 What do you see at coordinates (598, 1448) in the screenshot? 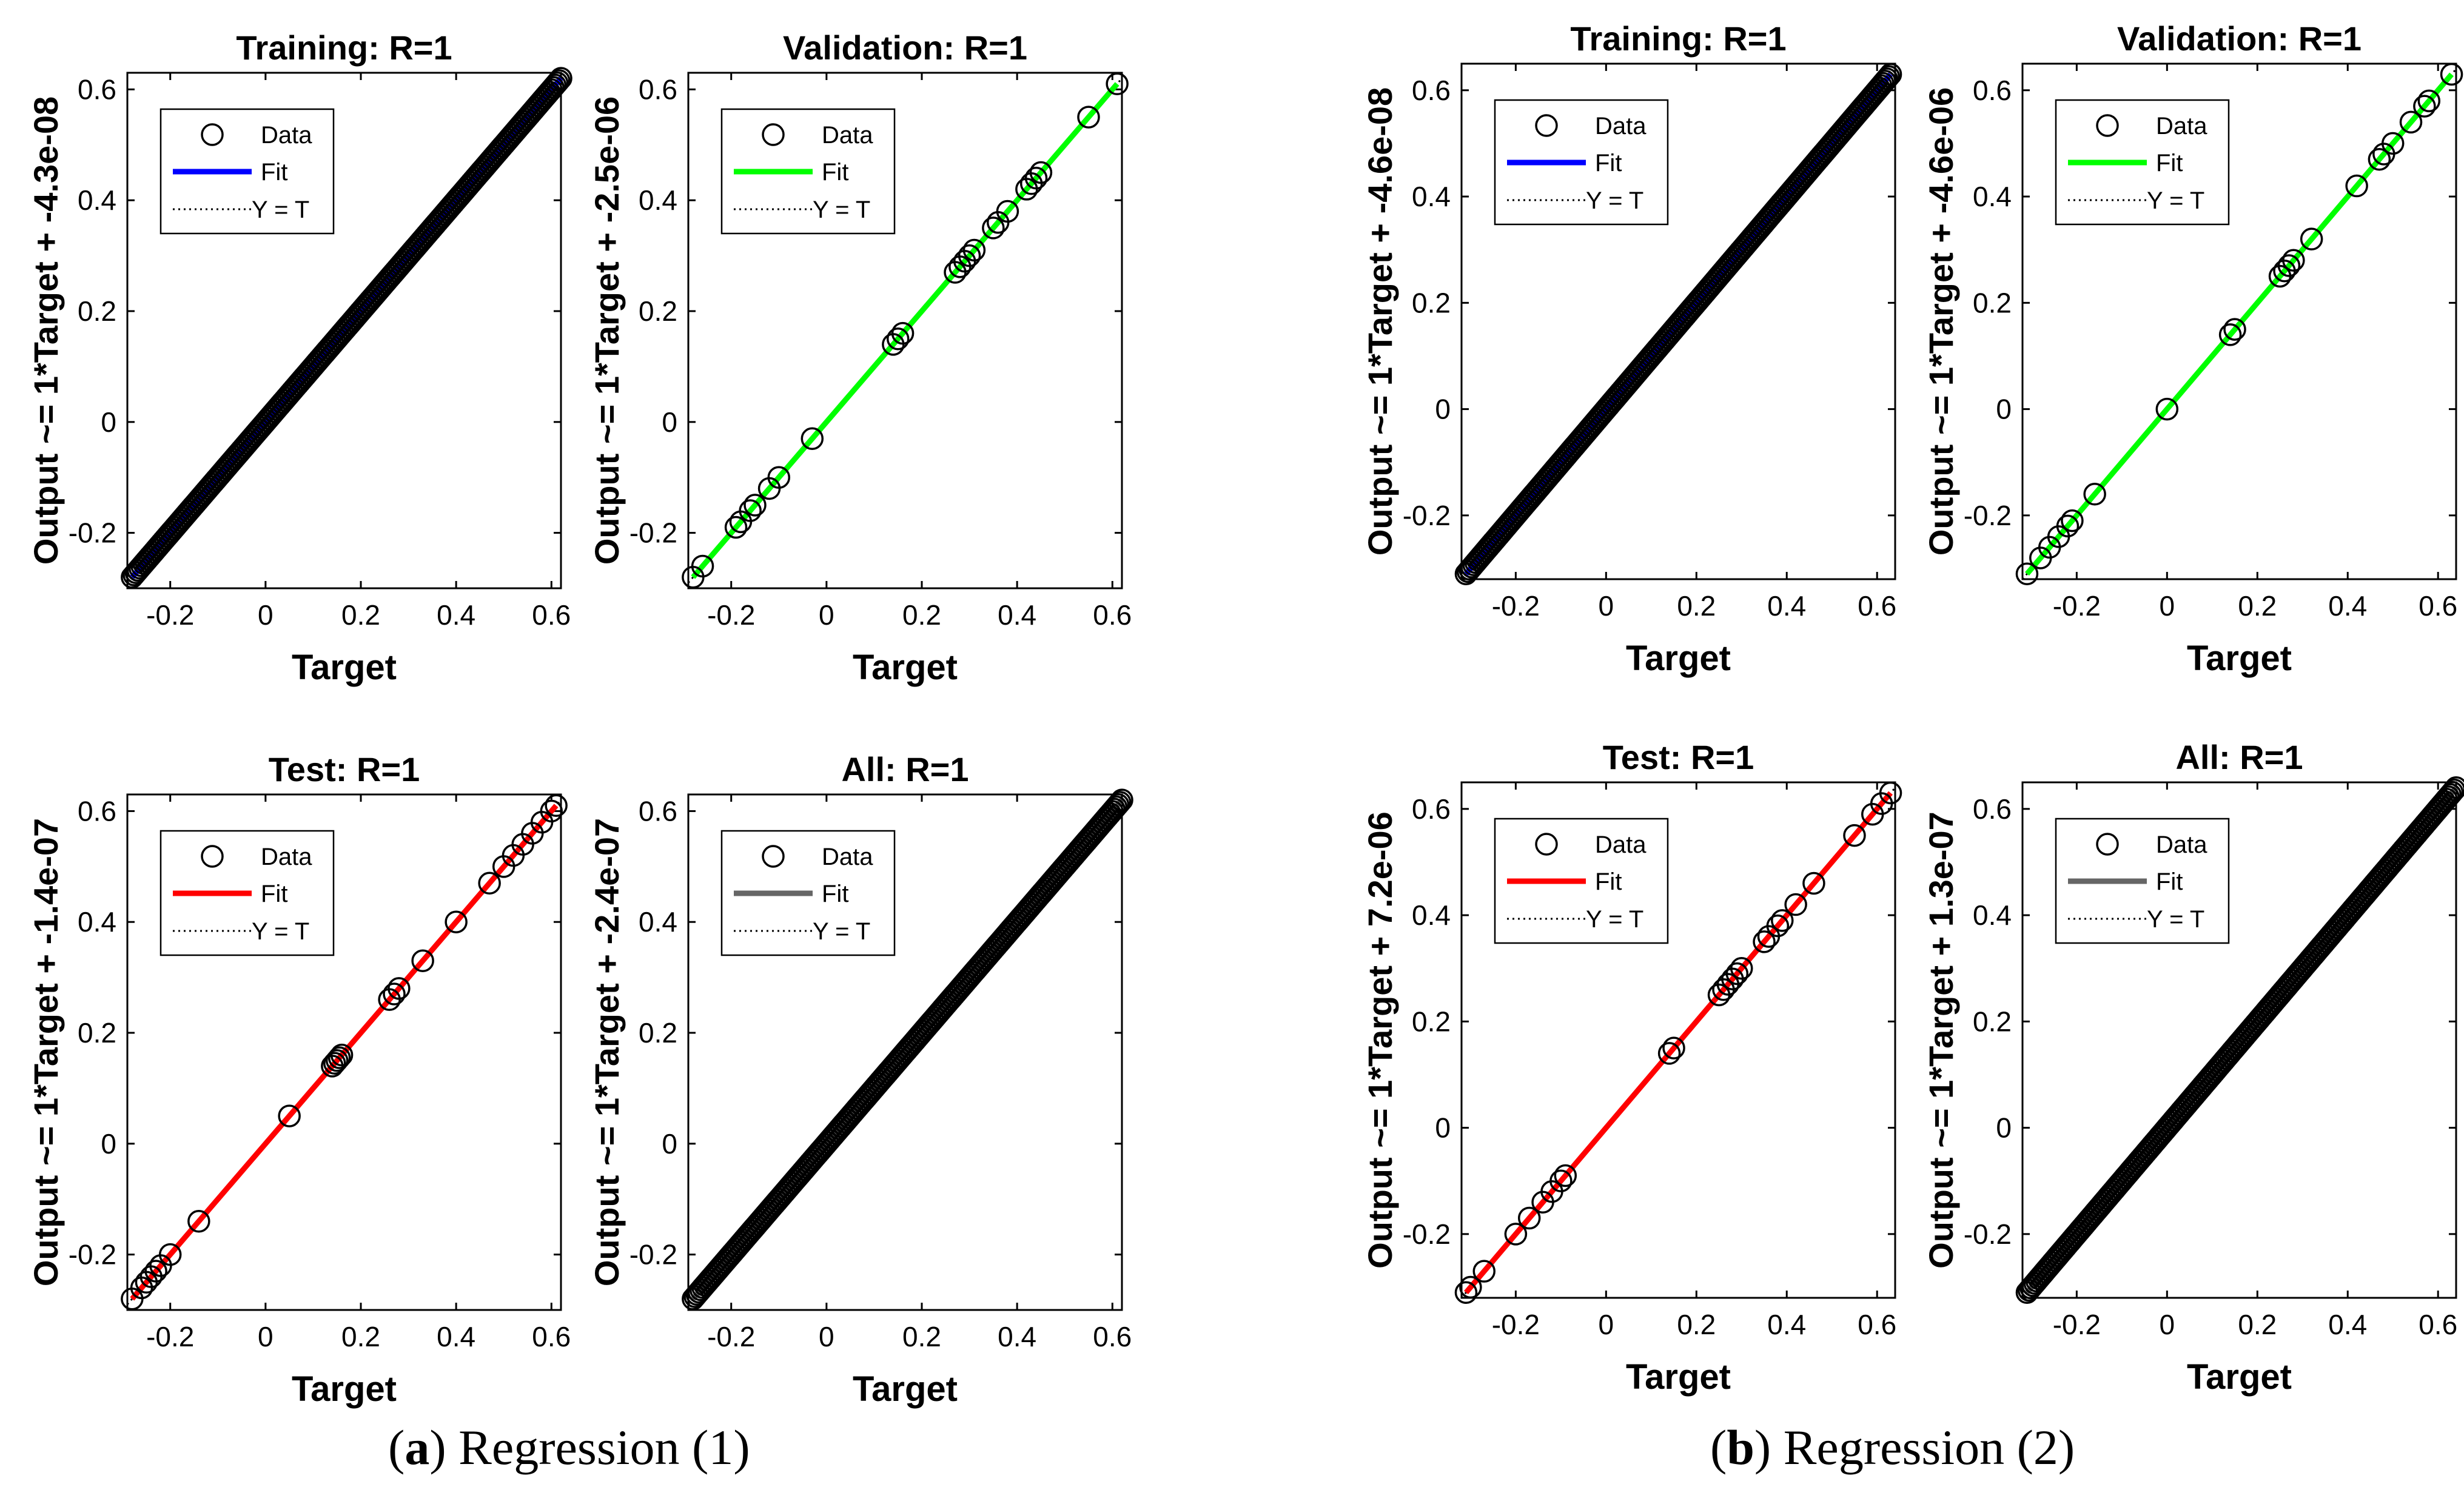
I see `caption-a-text: Regression (1)` at bounding box center [598, 1448].